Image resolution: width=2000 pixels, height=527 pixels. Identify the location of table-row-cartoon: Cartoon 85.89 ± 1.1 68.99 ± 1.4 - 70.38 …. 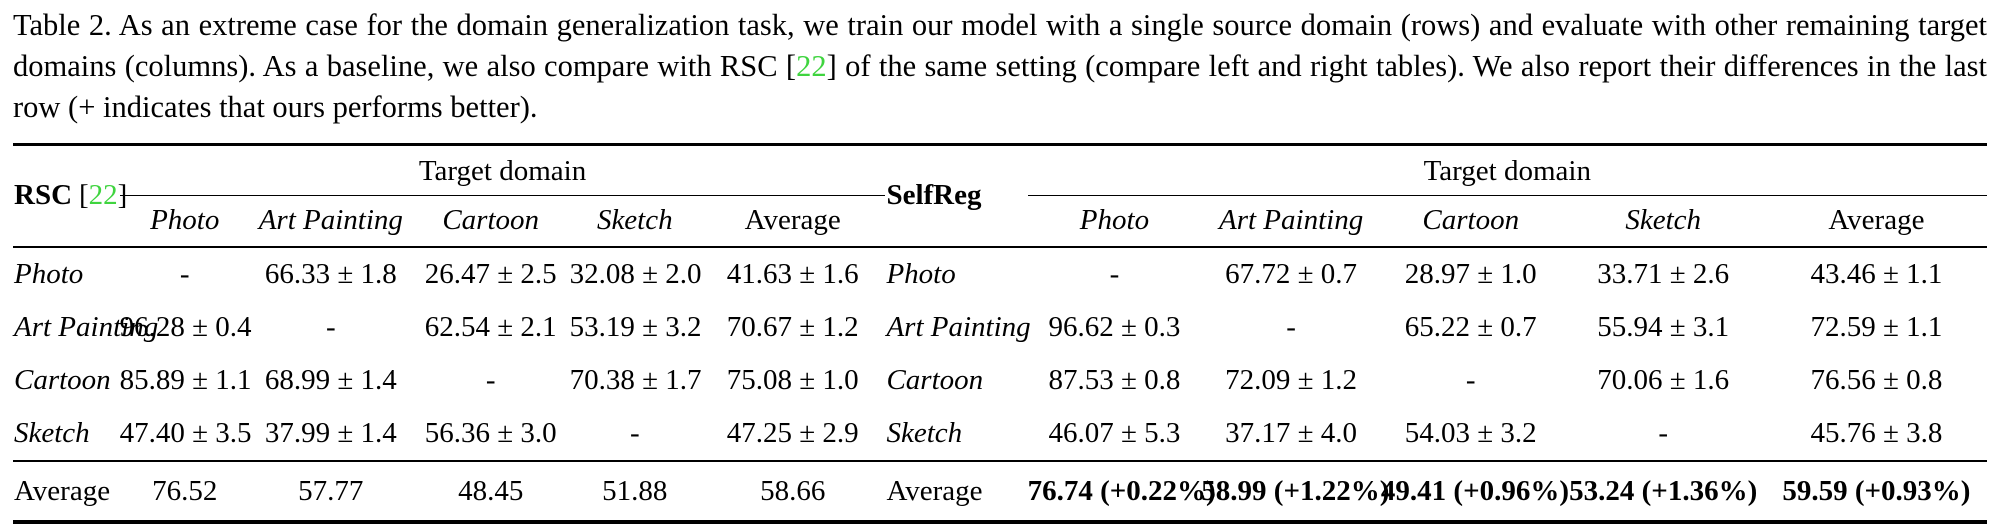
(1000, 380).